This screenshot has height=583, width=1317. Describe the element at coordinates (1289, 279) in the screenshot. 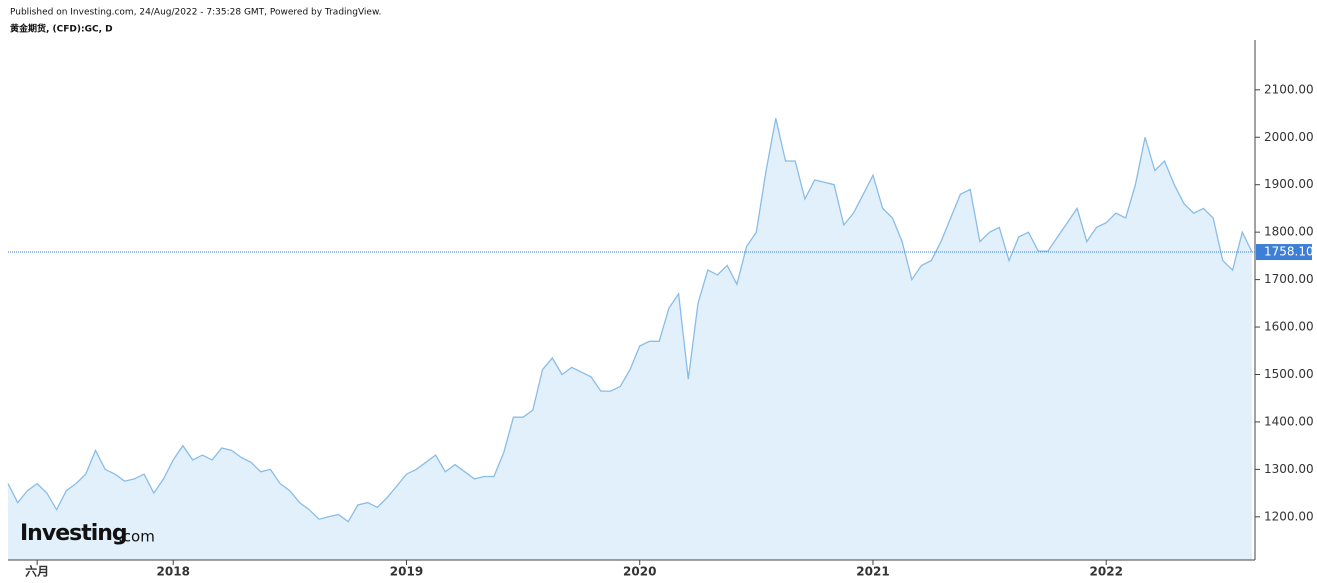

I see `y-tick-label: 1700.00` at that location.